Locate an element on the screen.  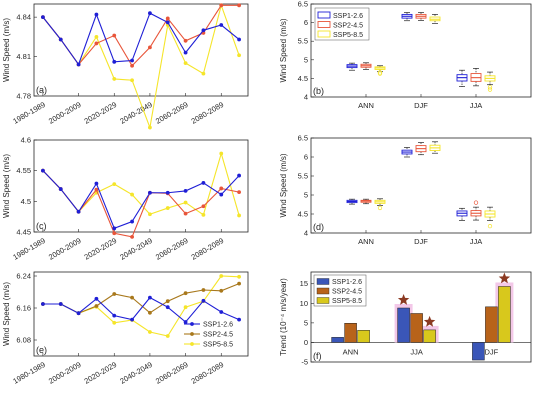
y-tick-label: 4 is located at coordinates (306, 233).